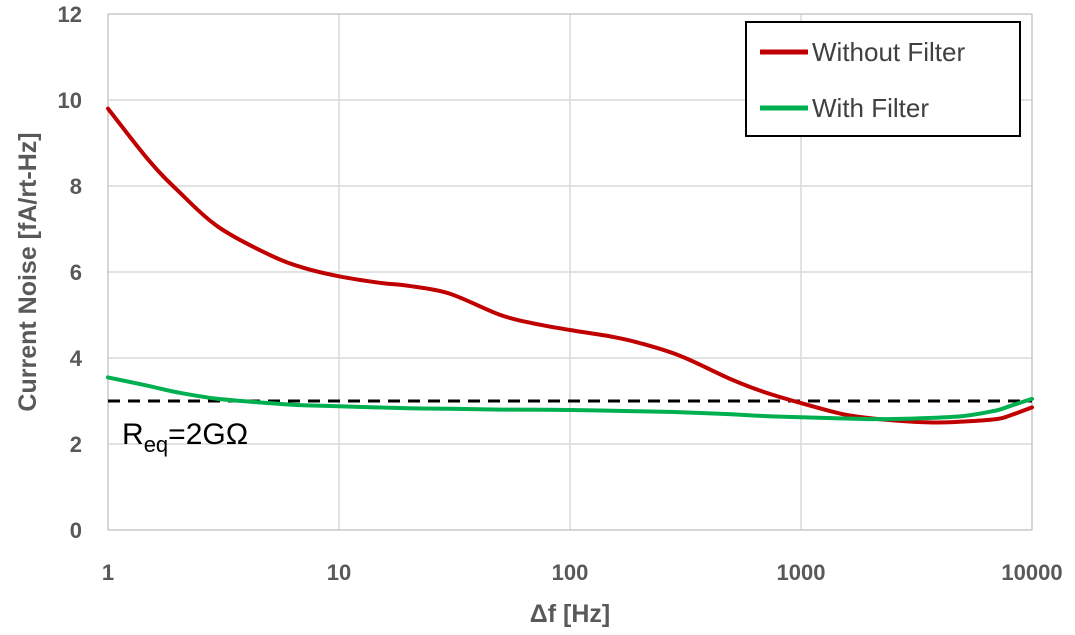 This screenshot has width=1075, height=635. What do you see at coordinates (870, 108) in the screenshot?
I see `legend-label-with-filter: With Filter` at bounding box center [870, 108].